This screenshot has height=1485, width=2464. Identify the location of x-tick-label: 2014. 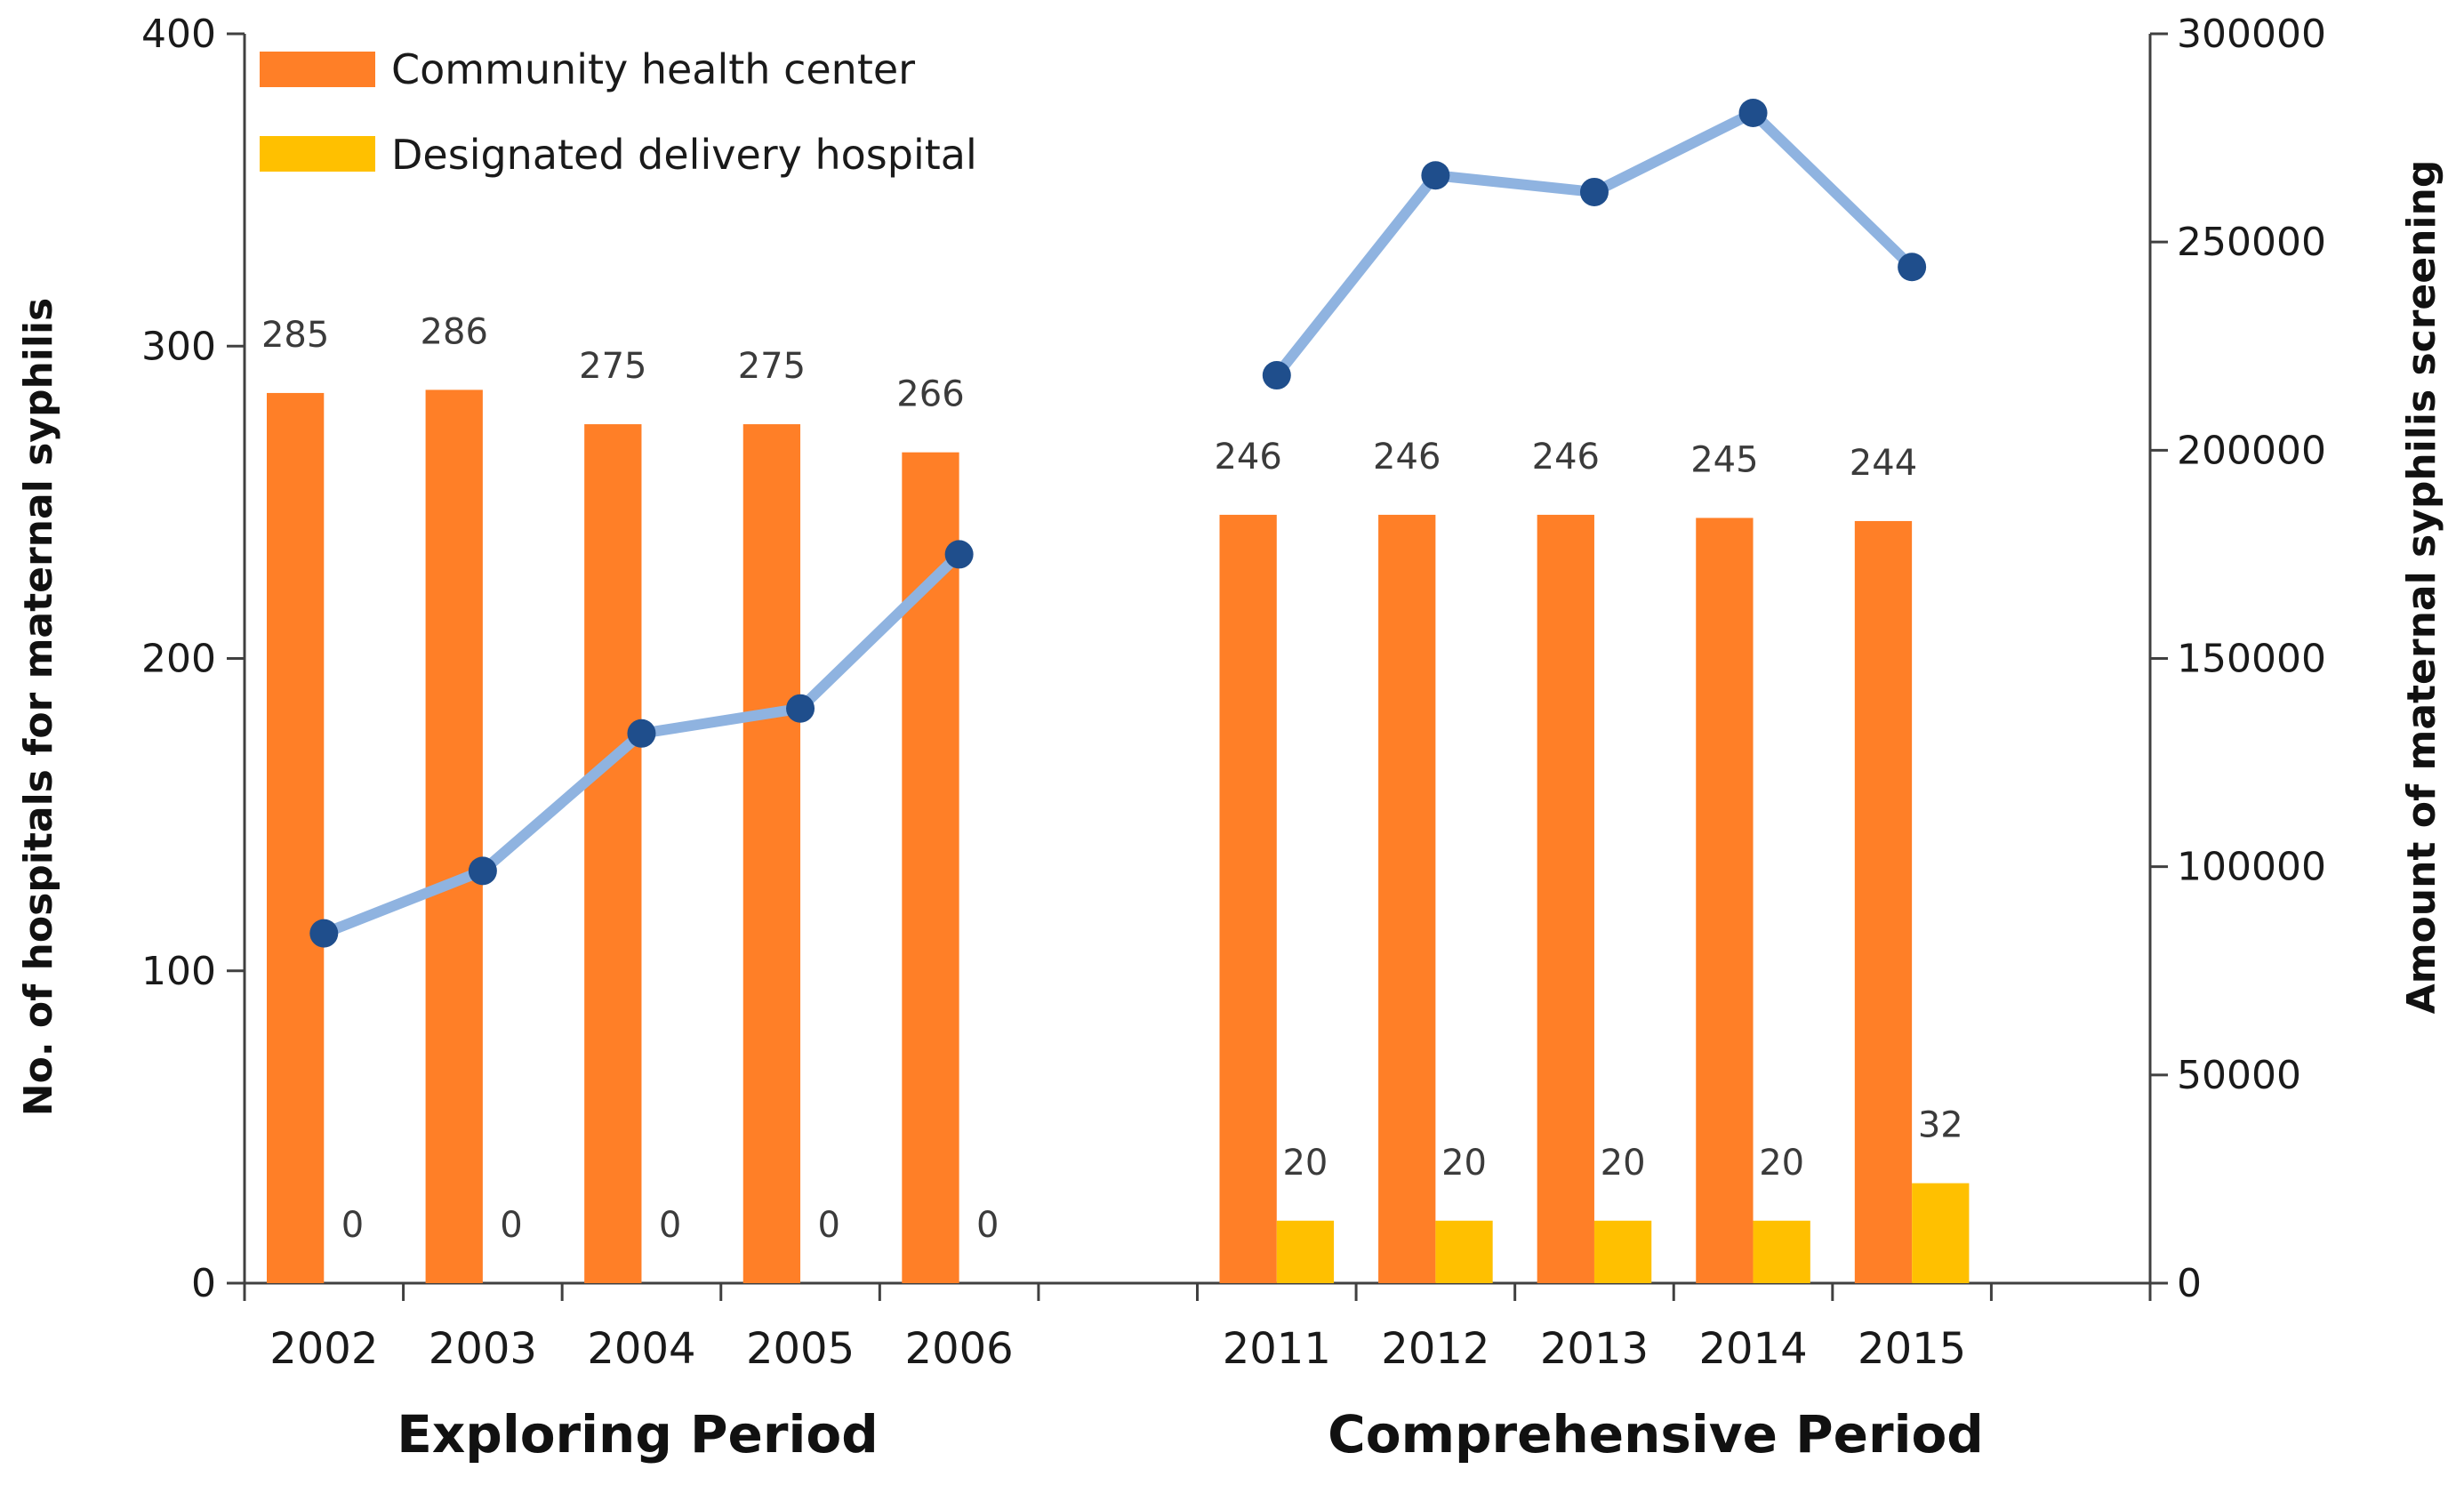
(1752, 1349).